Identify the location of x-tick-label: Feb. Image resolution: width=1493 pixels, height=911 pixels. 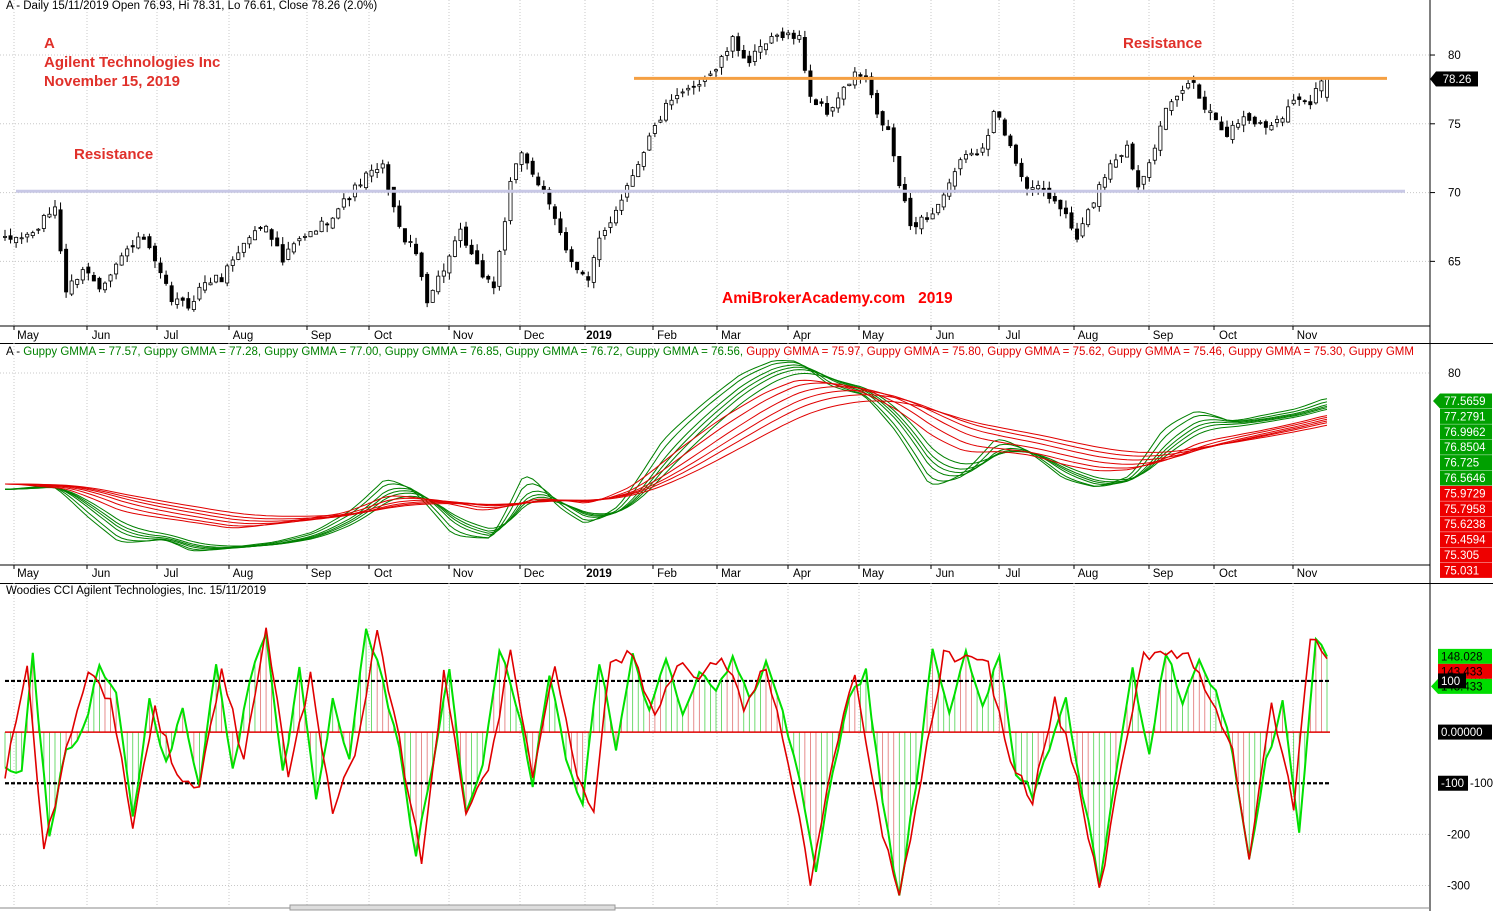
(667, 336).